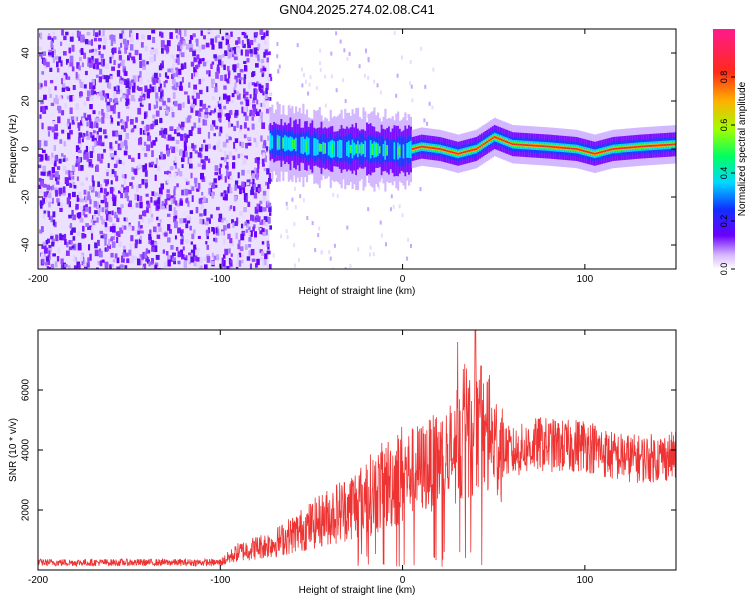  What do you see at coordinates (220, 279) in the screenshot?
I see `x-tick-label: -100` at bounding box center [220, 279].